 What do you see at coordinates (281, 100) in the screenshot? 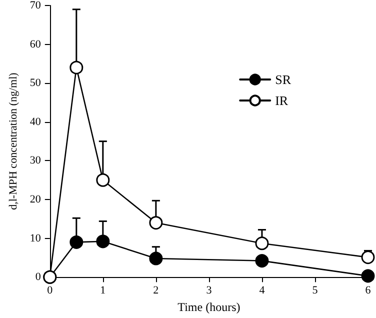
I see `legend-label: IR` at bounding box center [281, 100].